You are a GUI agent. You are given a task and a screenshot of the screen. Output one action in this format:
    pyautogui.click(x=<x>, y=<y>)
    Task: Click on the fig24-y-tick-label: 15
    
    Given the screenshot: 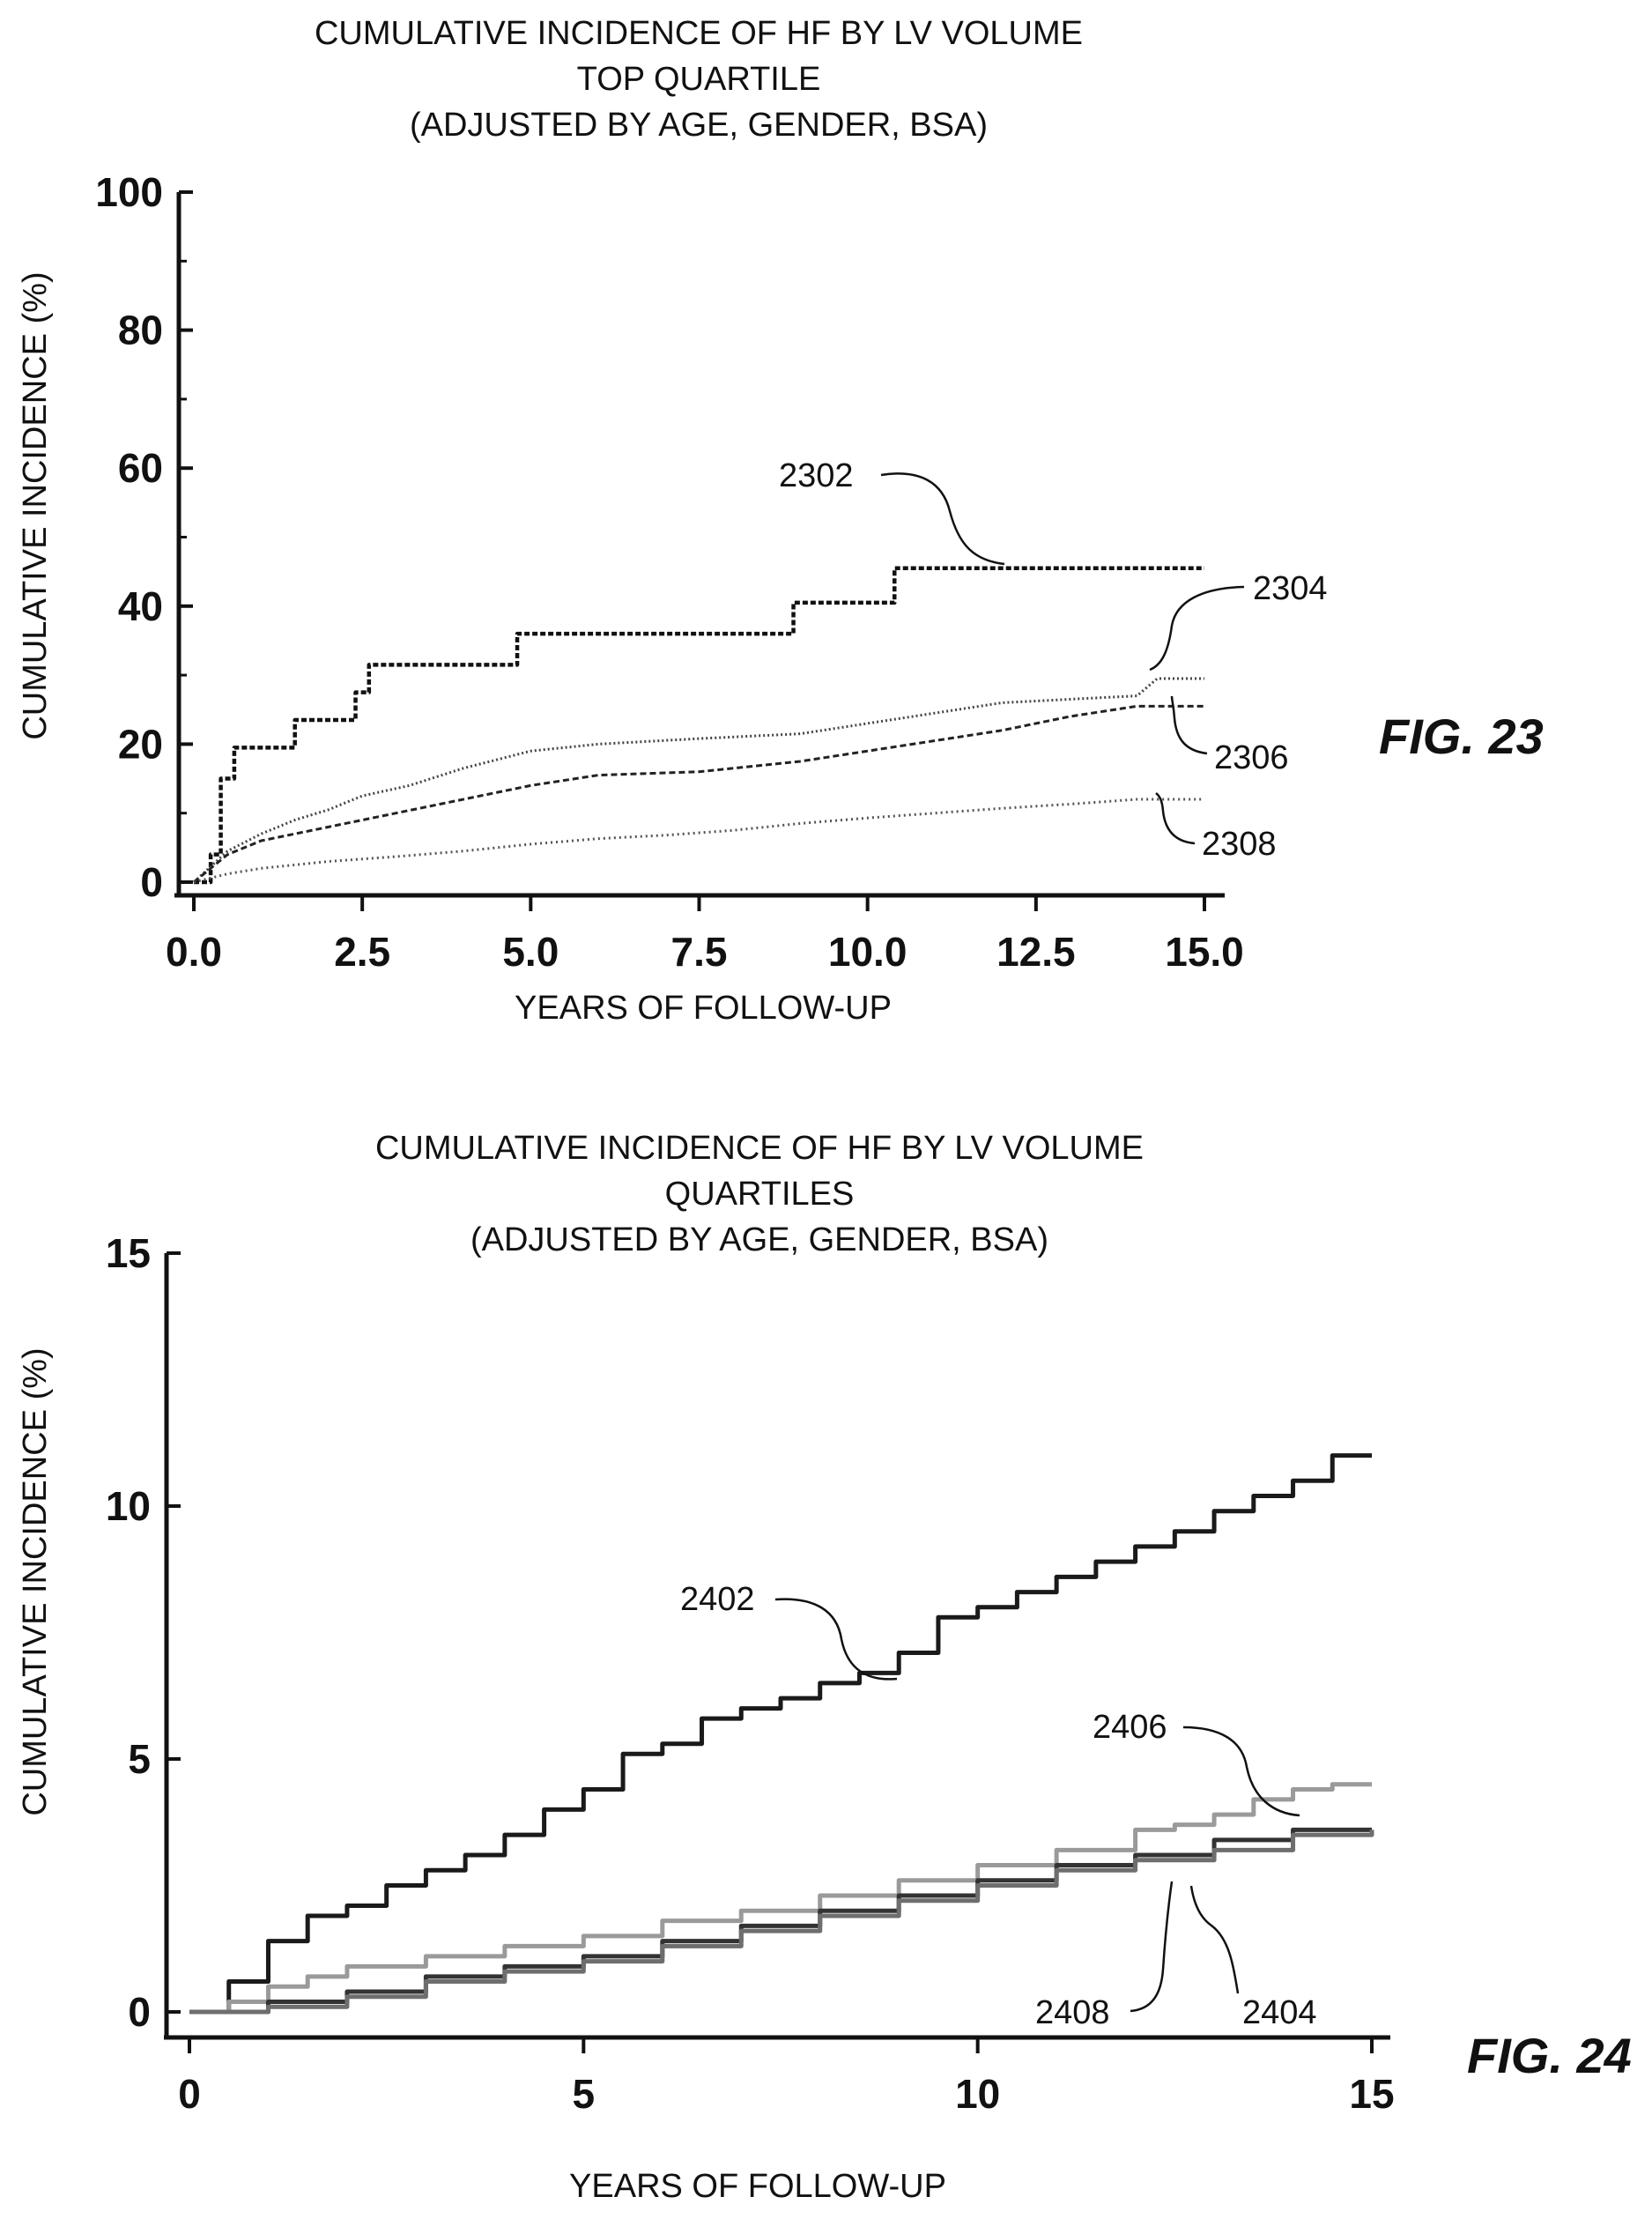 What is the action you would take?
    pyautogui.click(x=128, y=1253)
    